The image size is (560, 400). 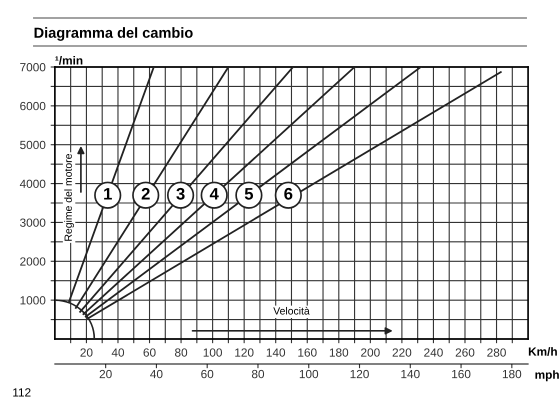 What do you see at coordinates (150, 352) in the screenshot?
I see `x-tick-label: 60` at bounding box center [150, 352].